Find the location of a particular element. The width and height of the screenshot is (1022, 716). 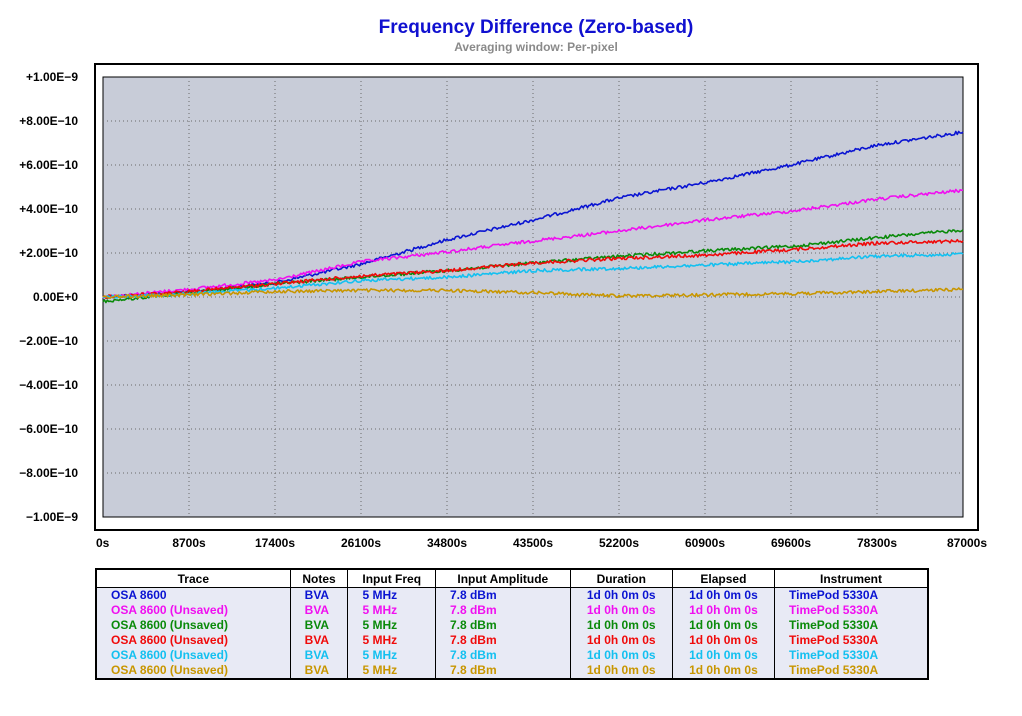

x-tick-label: 17400s is located at coordinates (275, 543).